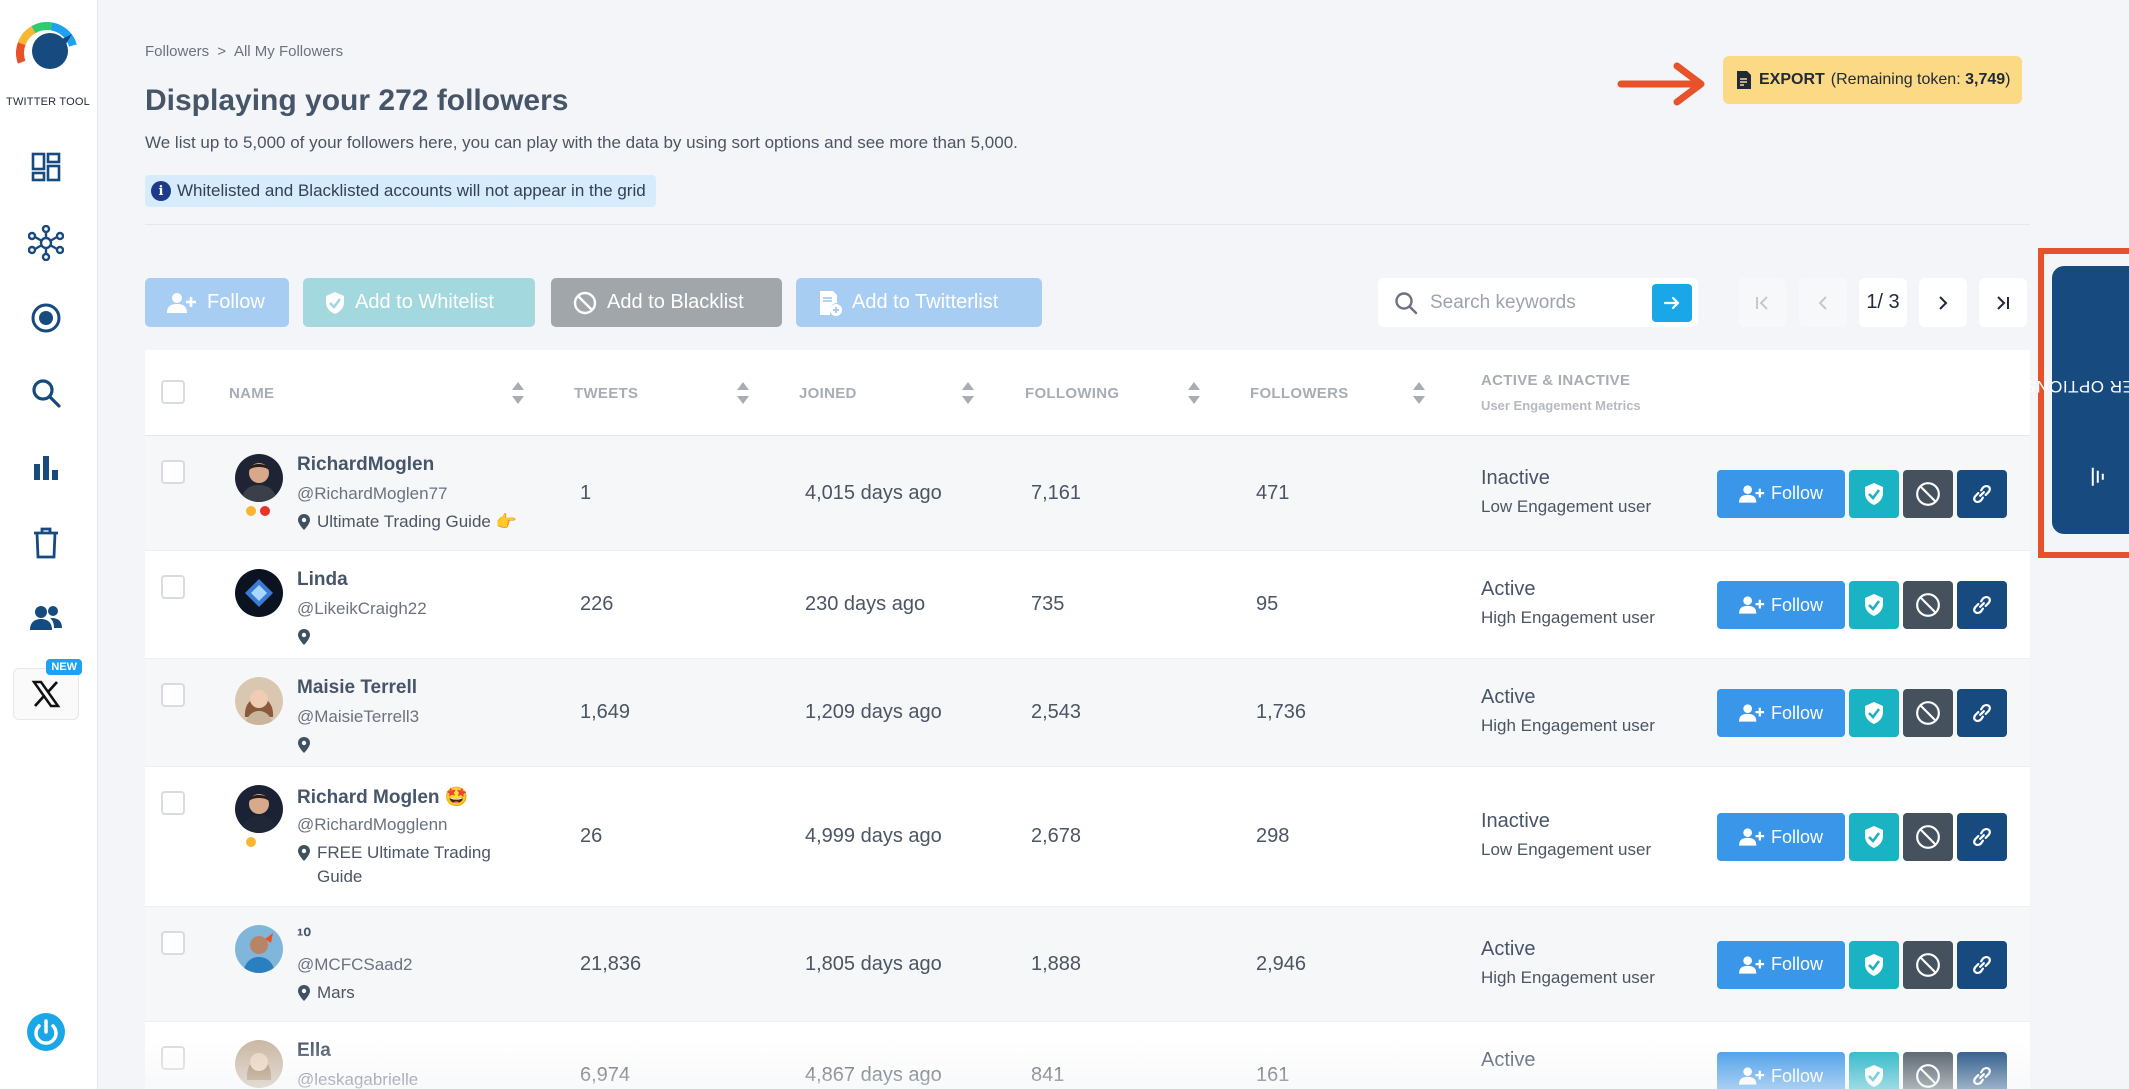 The width and height of the screenshot is (2129, 1089). I want to click on x-tool-button: NEW, so click(47, 689).